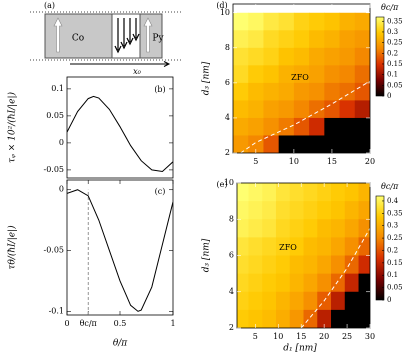 The image size is (411, 354). Describe the element at coordinates (380, 56) in the screenshot. I see `colorbar` at that location.